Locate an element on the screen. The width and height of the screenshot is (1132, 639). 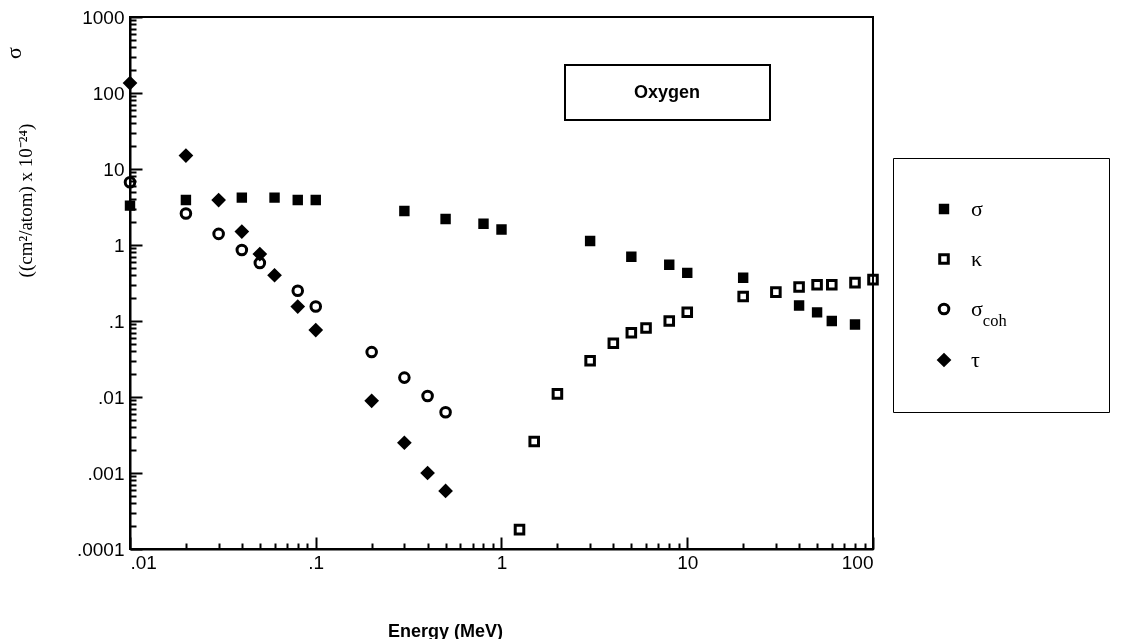
legend-label: σ$_{coh}$ is located at coordinates (989, 313).